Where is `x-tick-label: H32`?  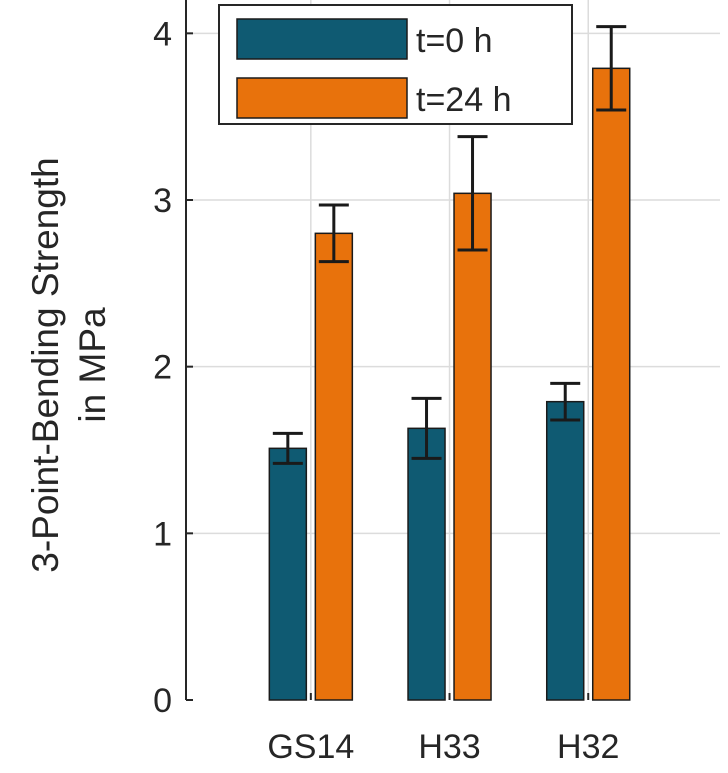 x-tick-label: H32 is located at coordinates (588, 747).